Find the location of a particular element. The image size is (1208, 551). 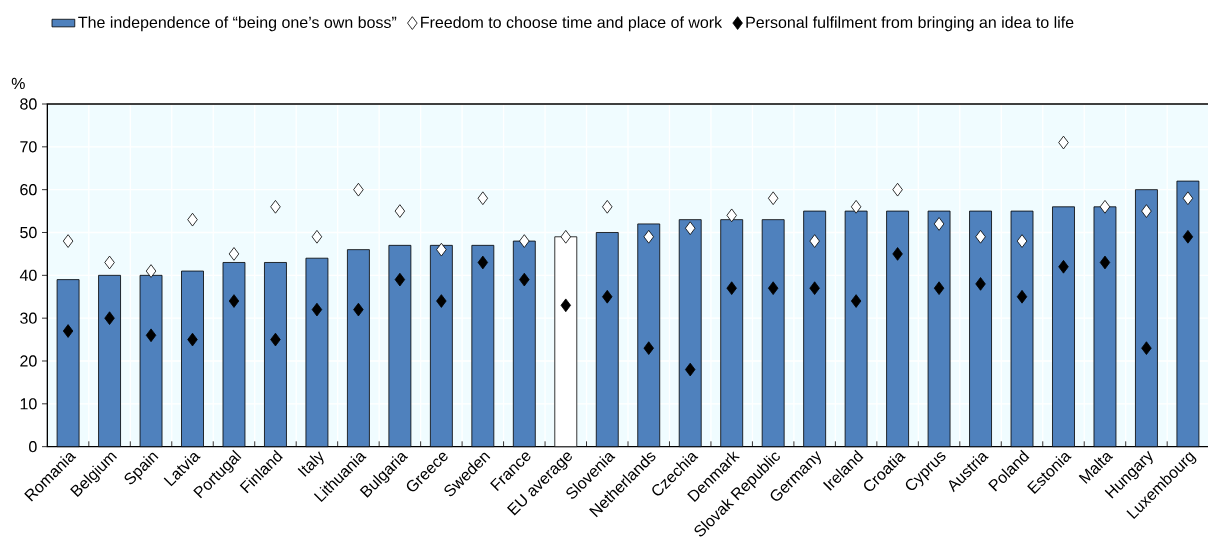

legend-label: The independence of “being one’s own boss” is located at coordinates (237, 24).